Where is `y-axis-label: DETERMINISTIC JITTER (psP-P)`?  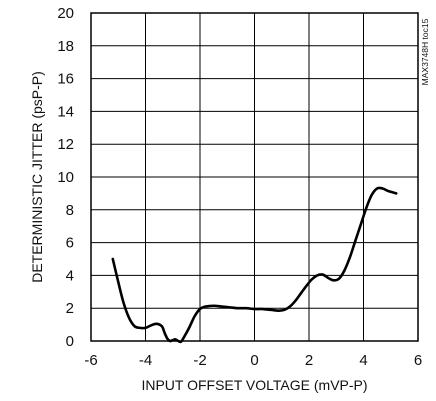 y-axis-label: DETERMINISTIC JITTER (psP-P) is located at coordinates (37, 177).